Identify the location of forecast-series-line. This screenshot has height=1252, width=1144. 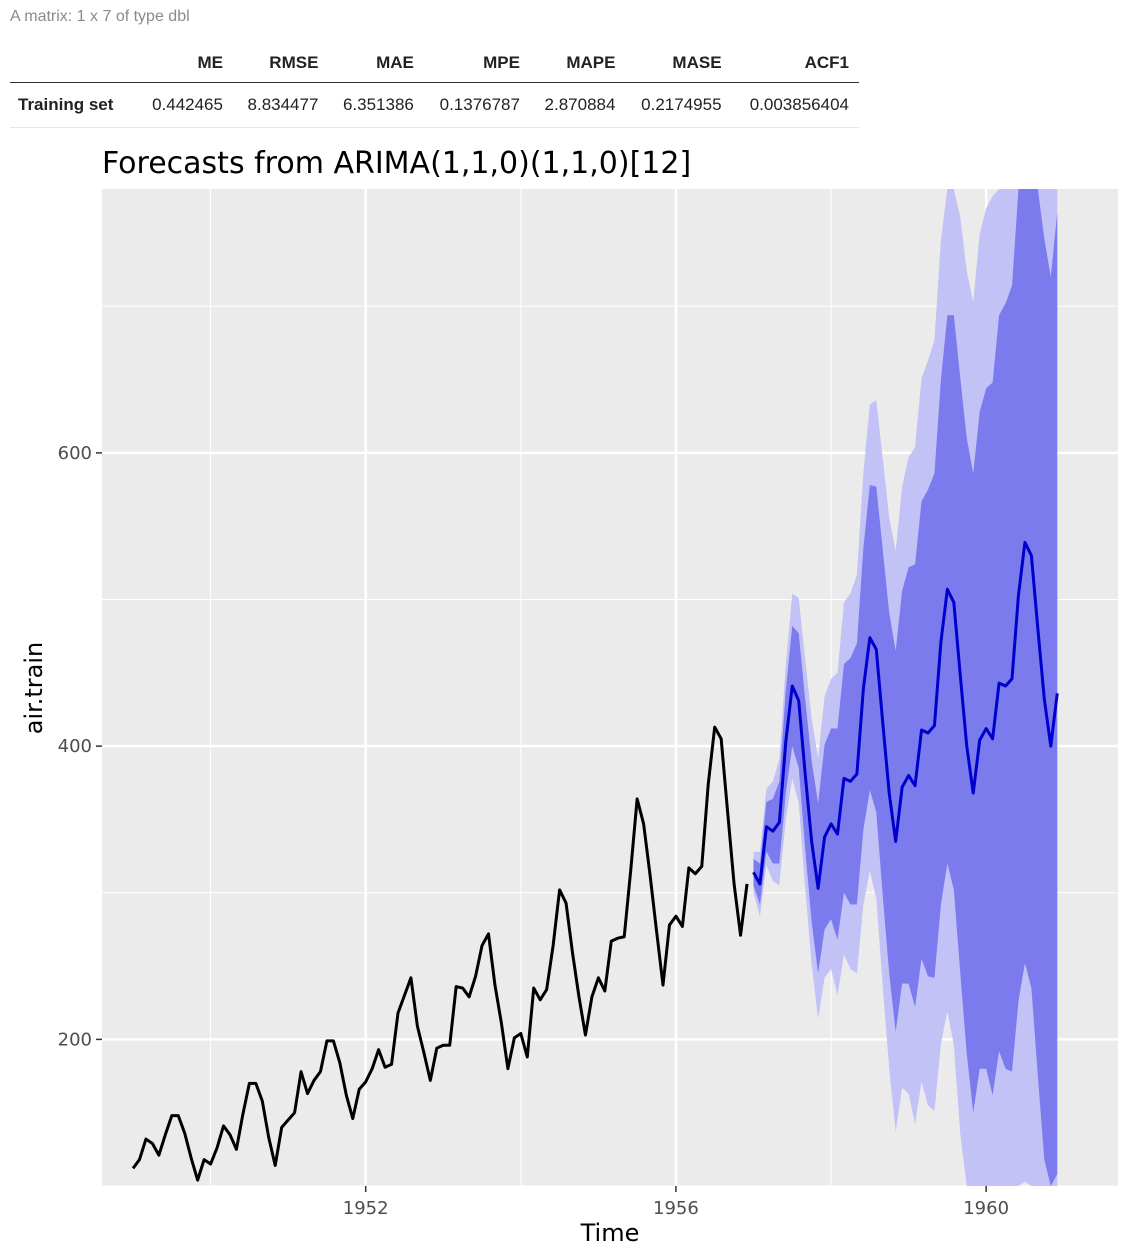
(905, 715).